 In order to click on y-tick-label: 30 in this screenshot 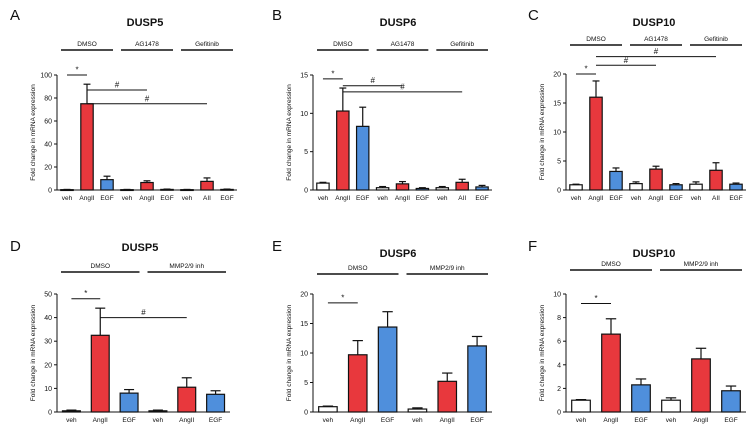, I will do `click(48, 342)`.